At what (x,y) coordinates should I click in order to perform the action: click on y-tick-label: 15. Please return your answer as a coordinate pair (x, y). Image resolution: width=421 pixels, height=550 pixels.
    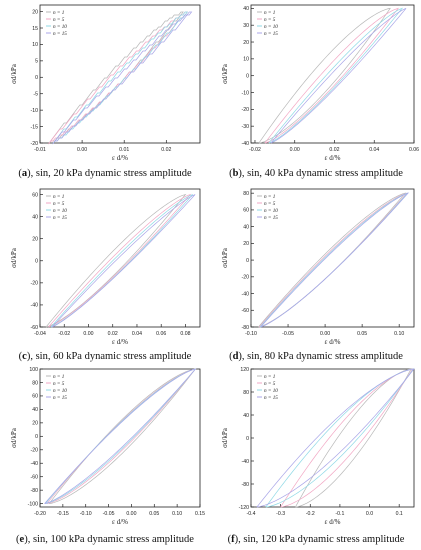
    Looking at the image, I should click on (35, 29).